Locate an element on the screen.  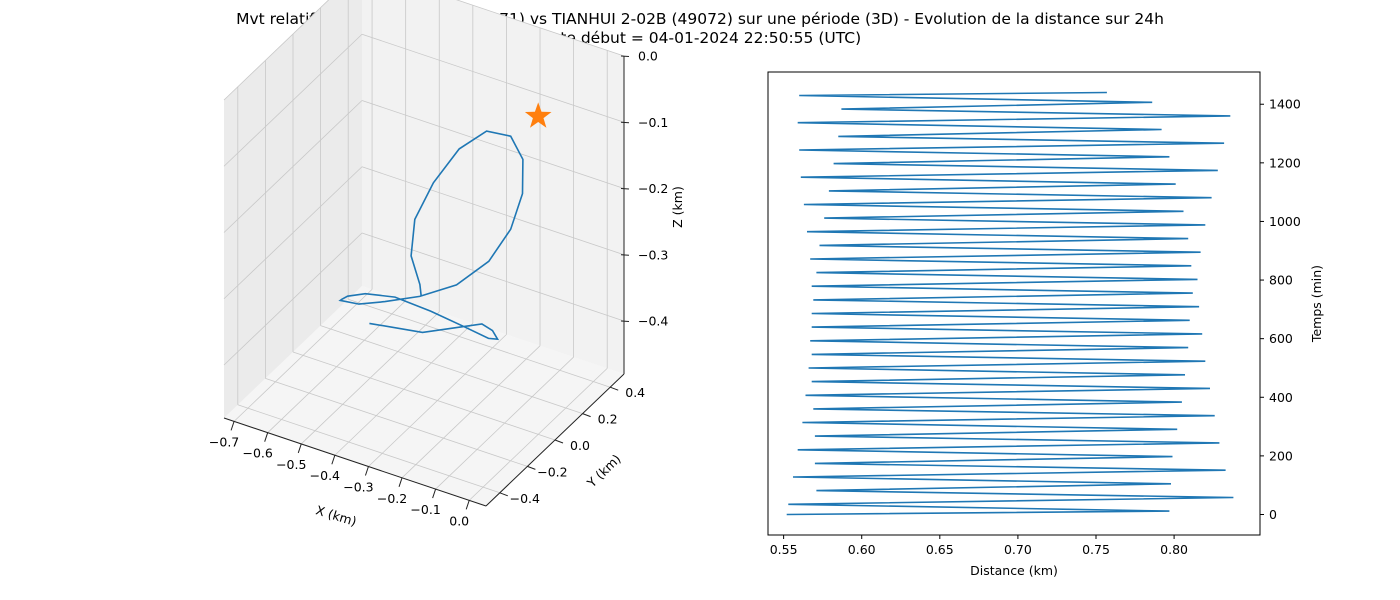
x-tick-label: 0.55 is located at coordinates (784, 549).